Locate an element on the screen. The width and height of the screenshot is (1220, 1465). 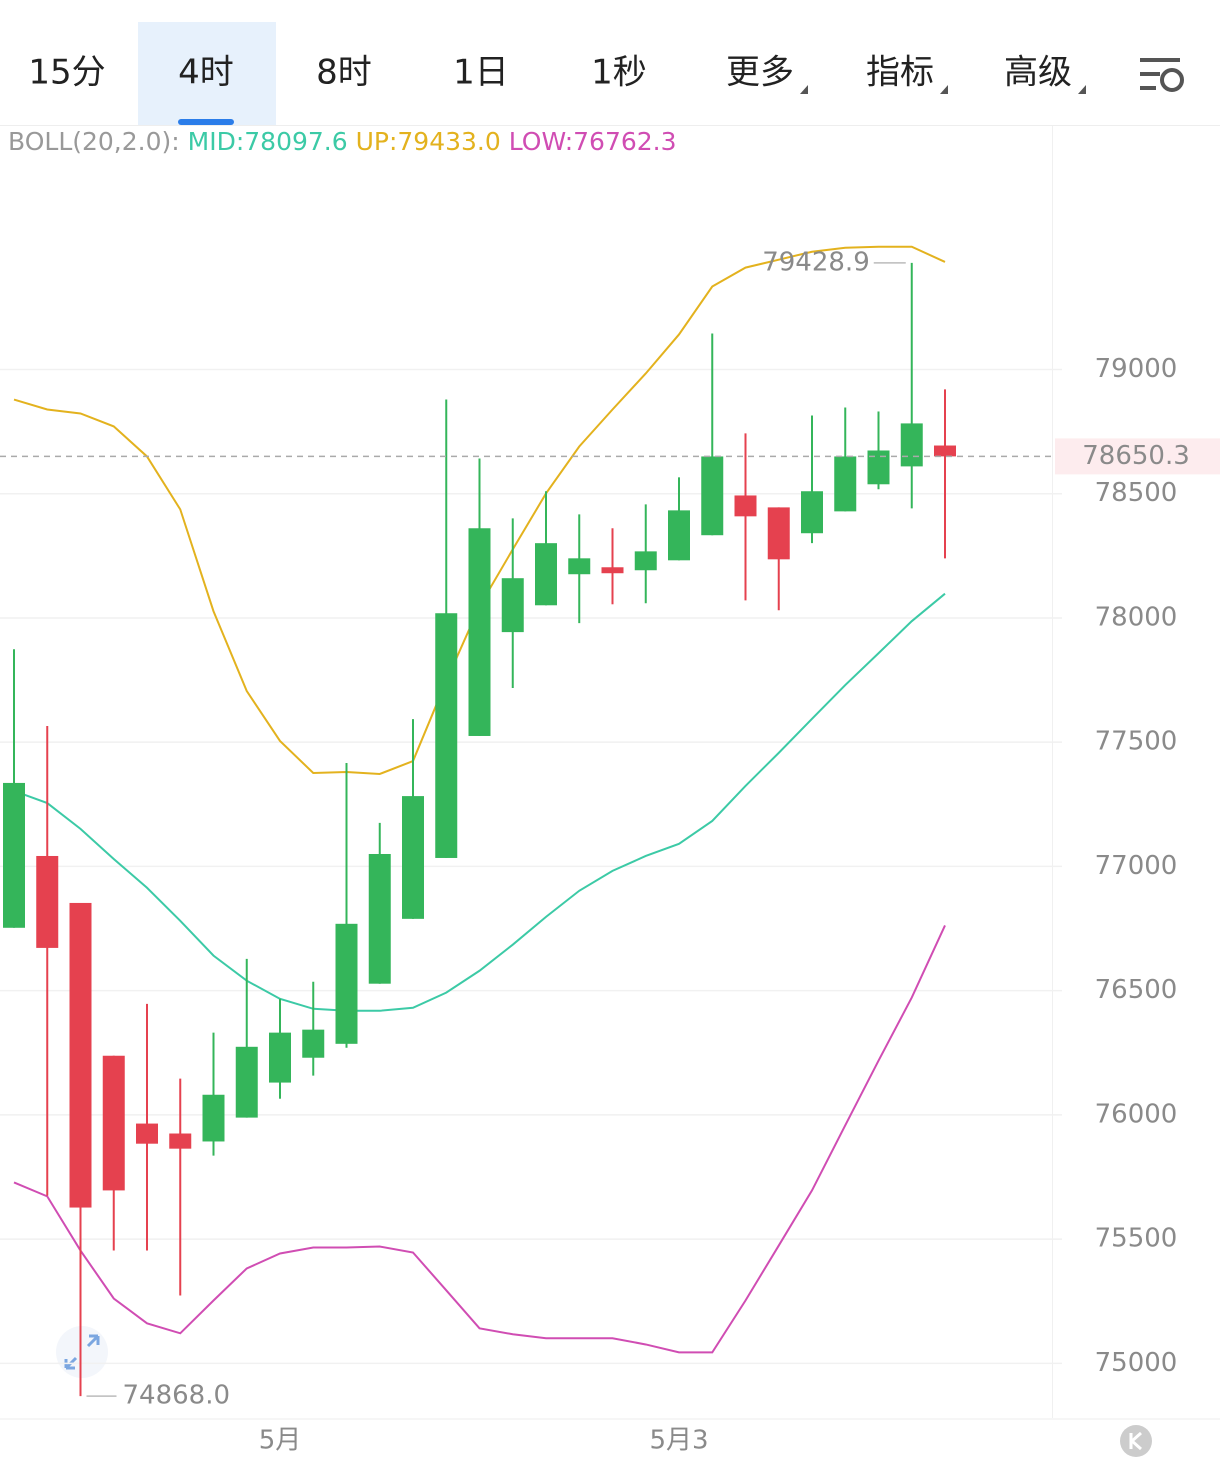
x-tick-label: 5月3 is located at coordinates (678, 1441).